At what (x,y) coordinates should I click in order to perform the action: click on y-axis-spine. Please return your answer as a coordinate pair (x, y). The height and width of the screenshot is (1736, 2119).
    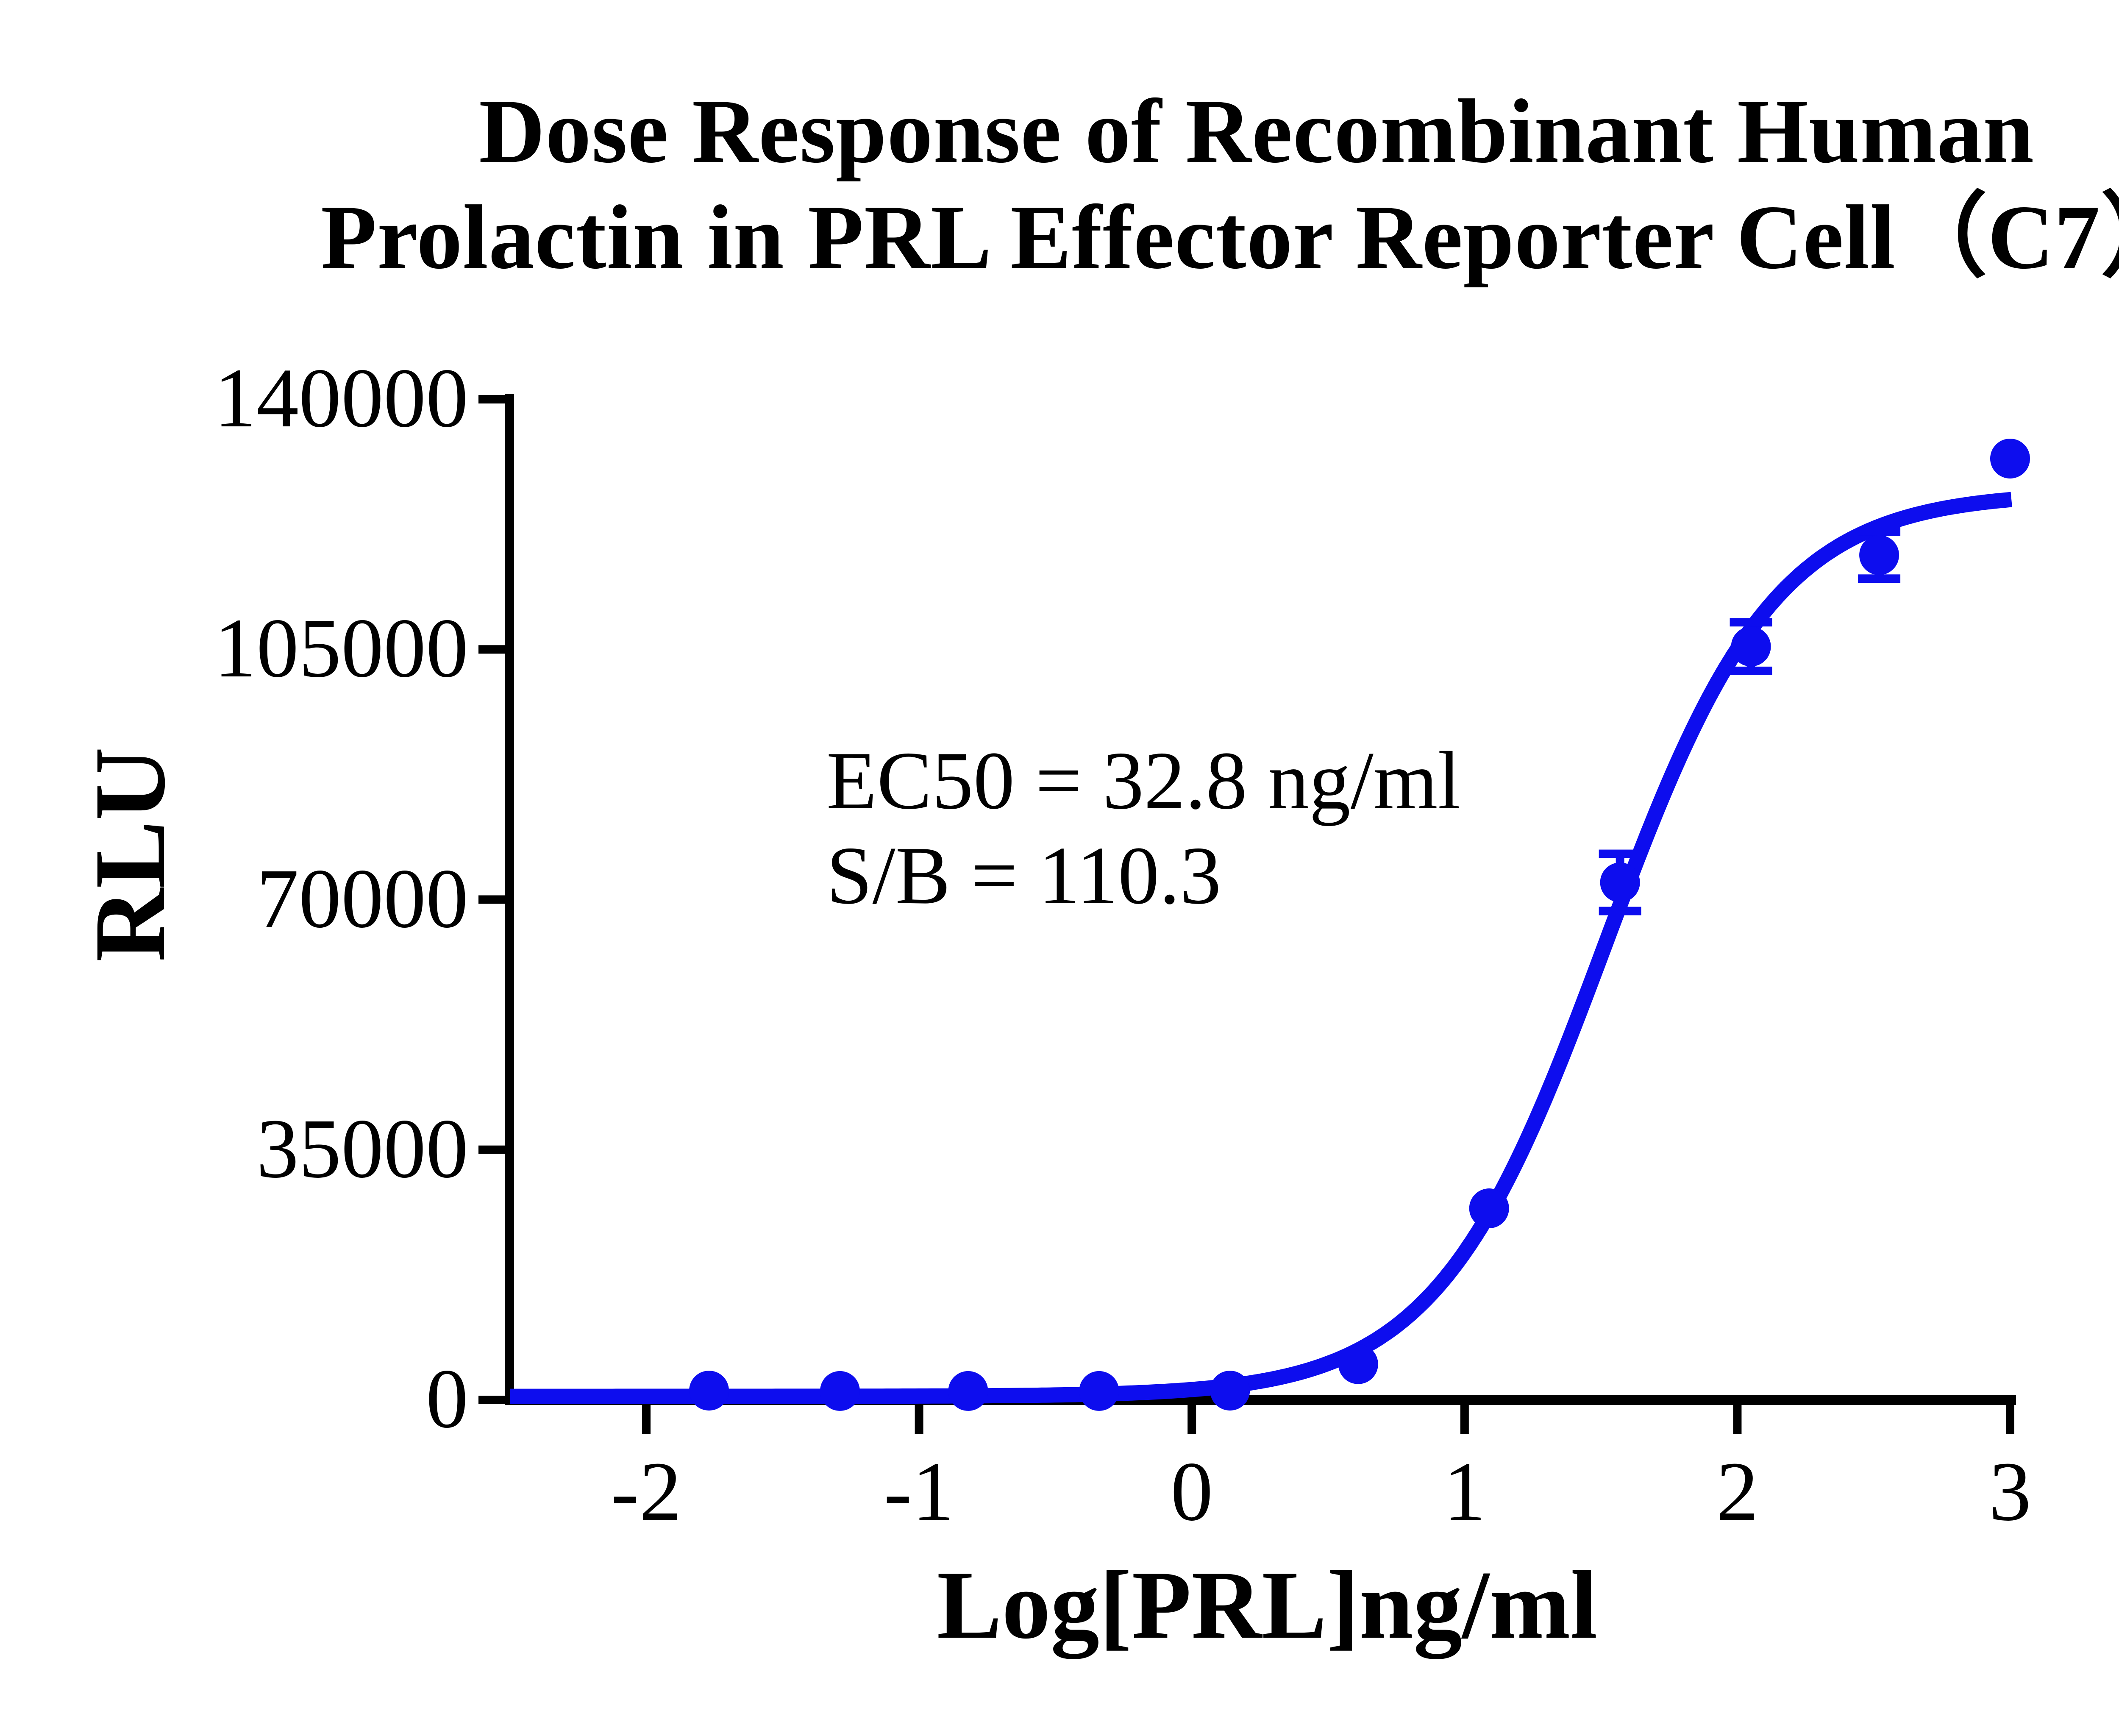
    Looking at the image, I should click on (509, 900).